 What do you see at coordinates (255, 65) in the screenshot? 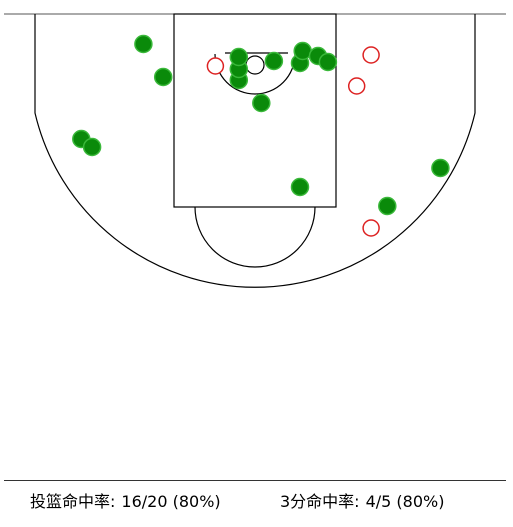
I see `rim` at bounding box center [255, 65].